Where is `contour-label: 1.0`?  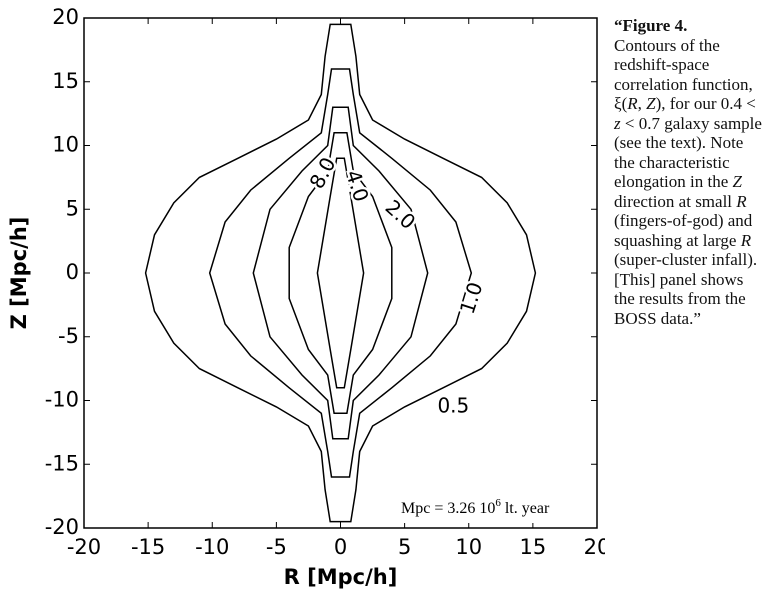
contour-label: 1.0 is located at coordinates (471, 298).